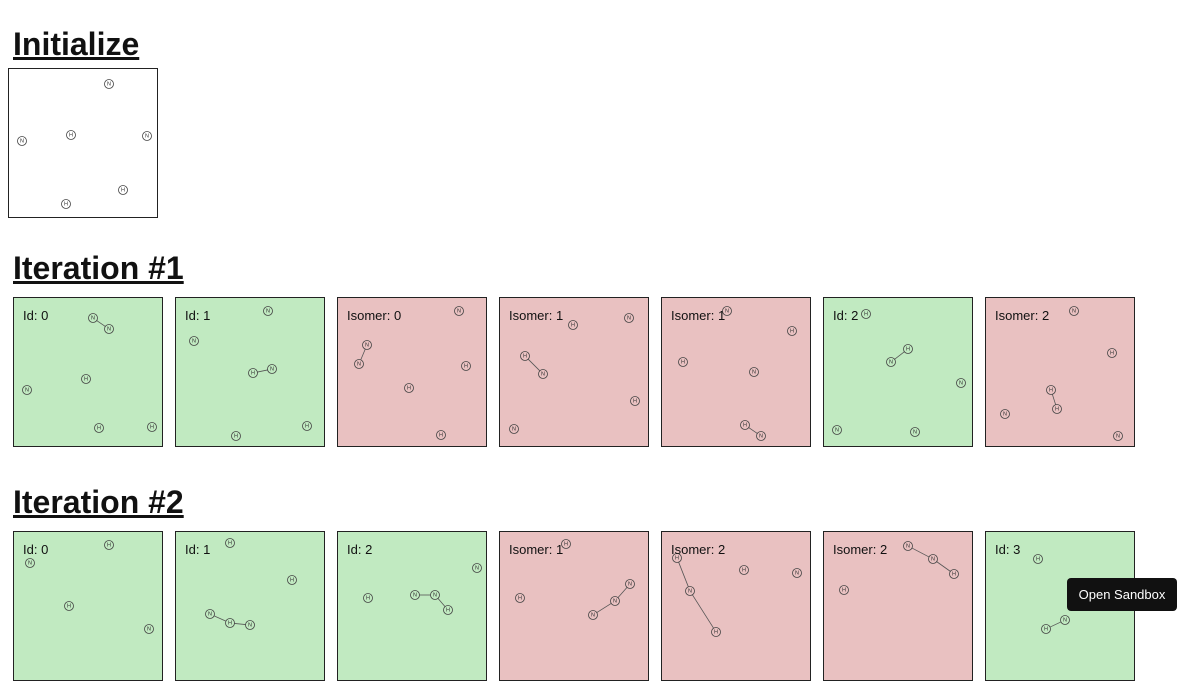 The image size is (1200, 681). I want to click on molecule-canvas: H N H N, so click(89, 587).